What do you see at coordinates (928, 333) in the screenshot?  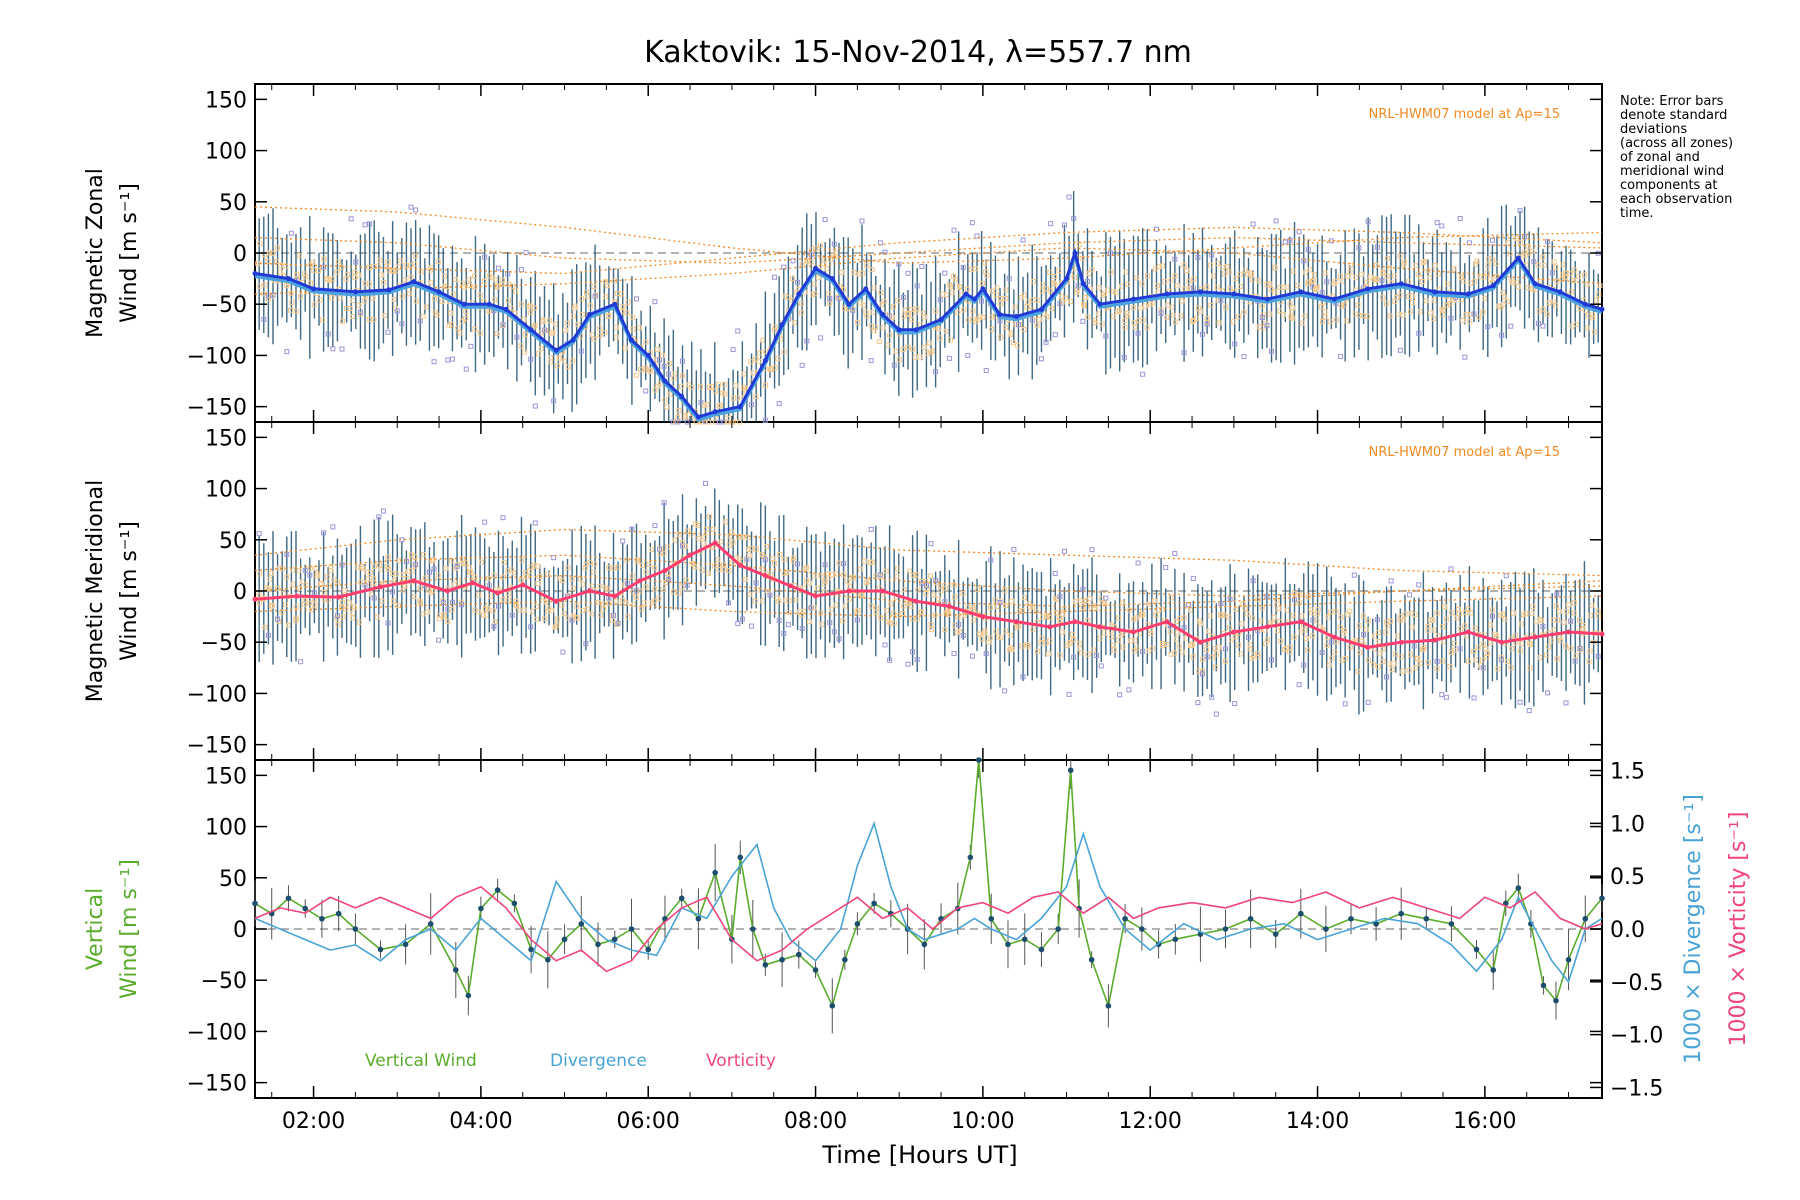 I see `zonal-mean-line` at bounding box center [928, 333].